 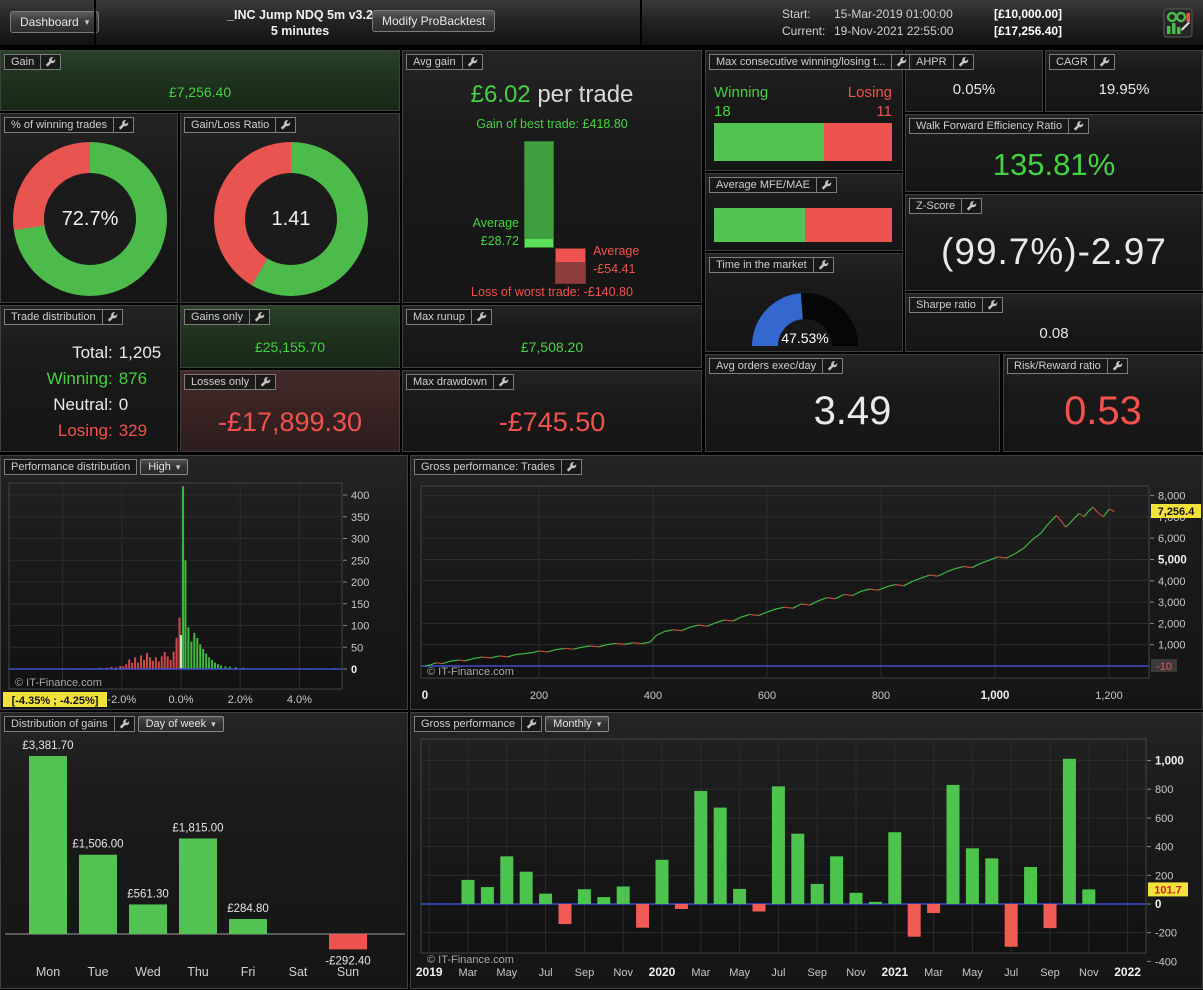 I want to click on mae-bar, so click(x=848, y=225).